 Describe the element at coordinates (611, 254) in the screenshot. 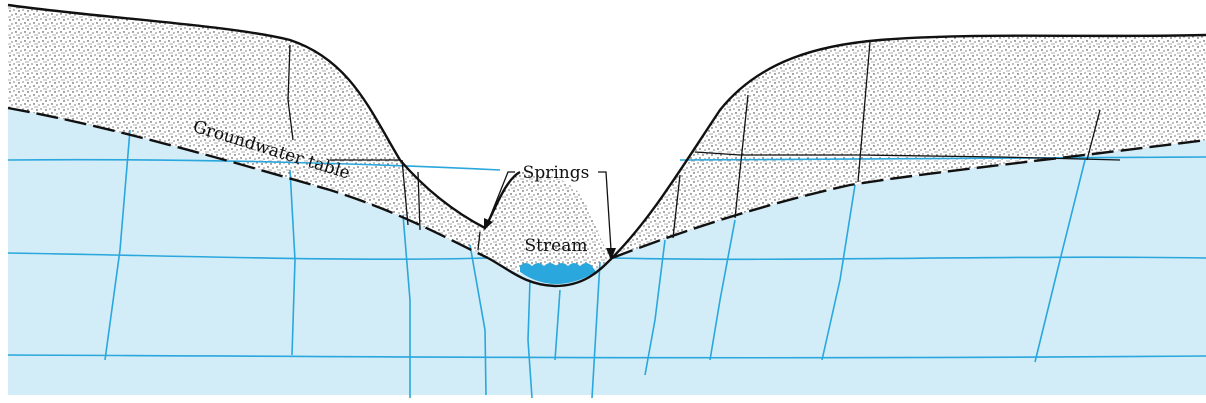

I see `springs-arrow-right` at that location.